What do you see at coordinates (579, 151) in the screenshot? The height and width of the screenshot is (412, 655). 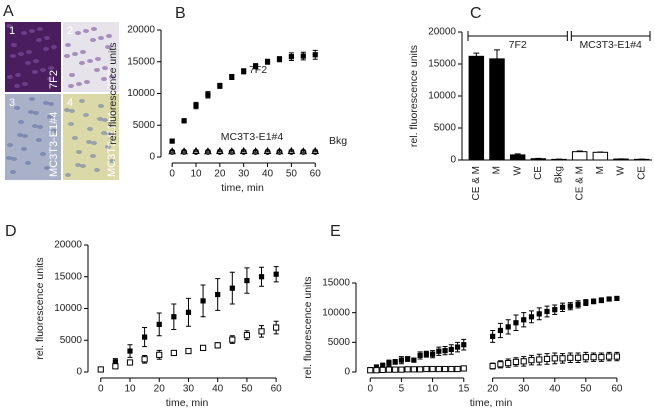 I see `error-bar` at bounding box center [579, 151].